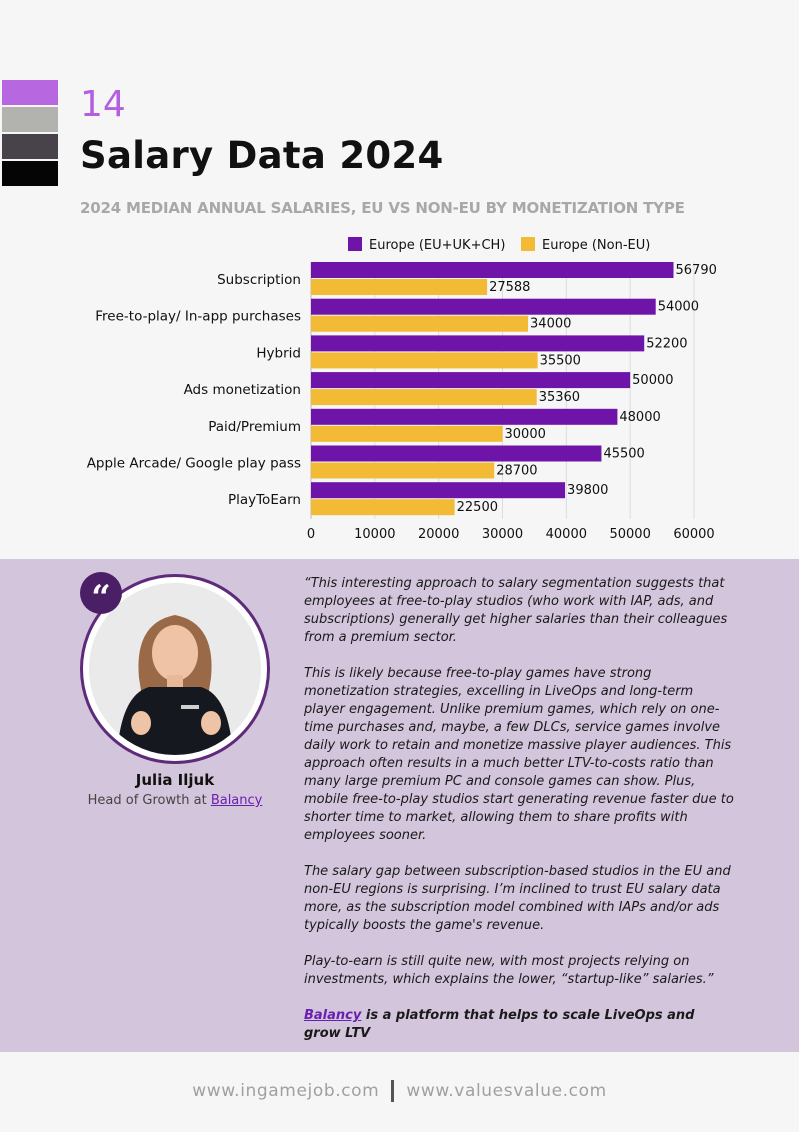  What do you see at coordinates (559, 397) in the screenshot?
I see `data-label: 35360` at bounding box center [559, 397].